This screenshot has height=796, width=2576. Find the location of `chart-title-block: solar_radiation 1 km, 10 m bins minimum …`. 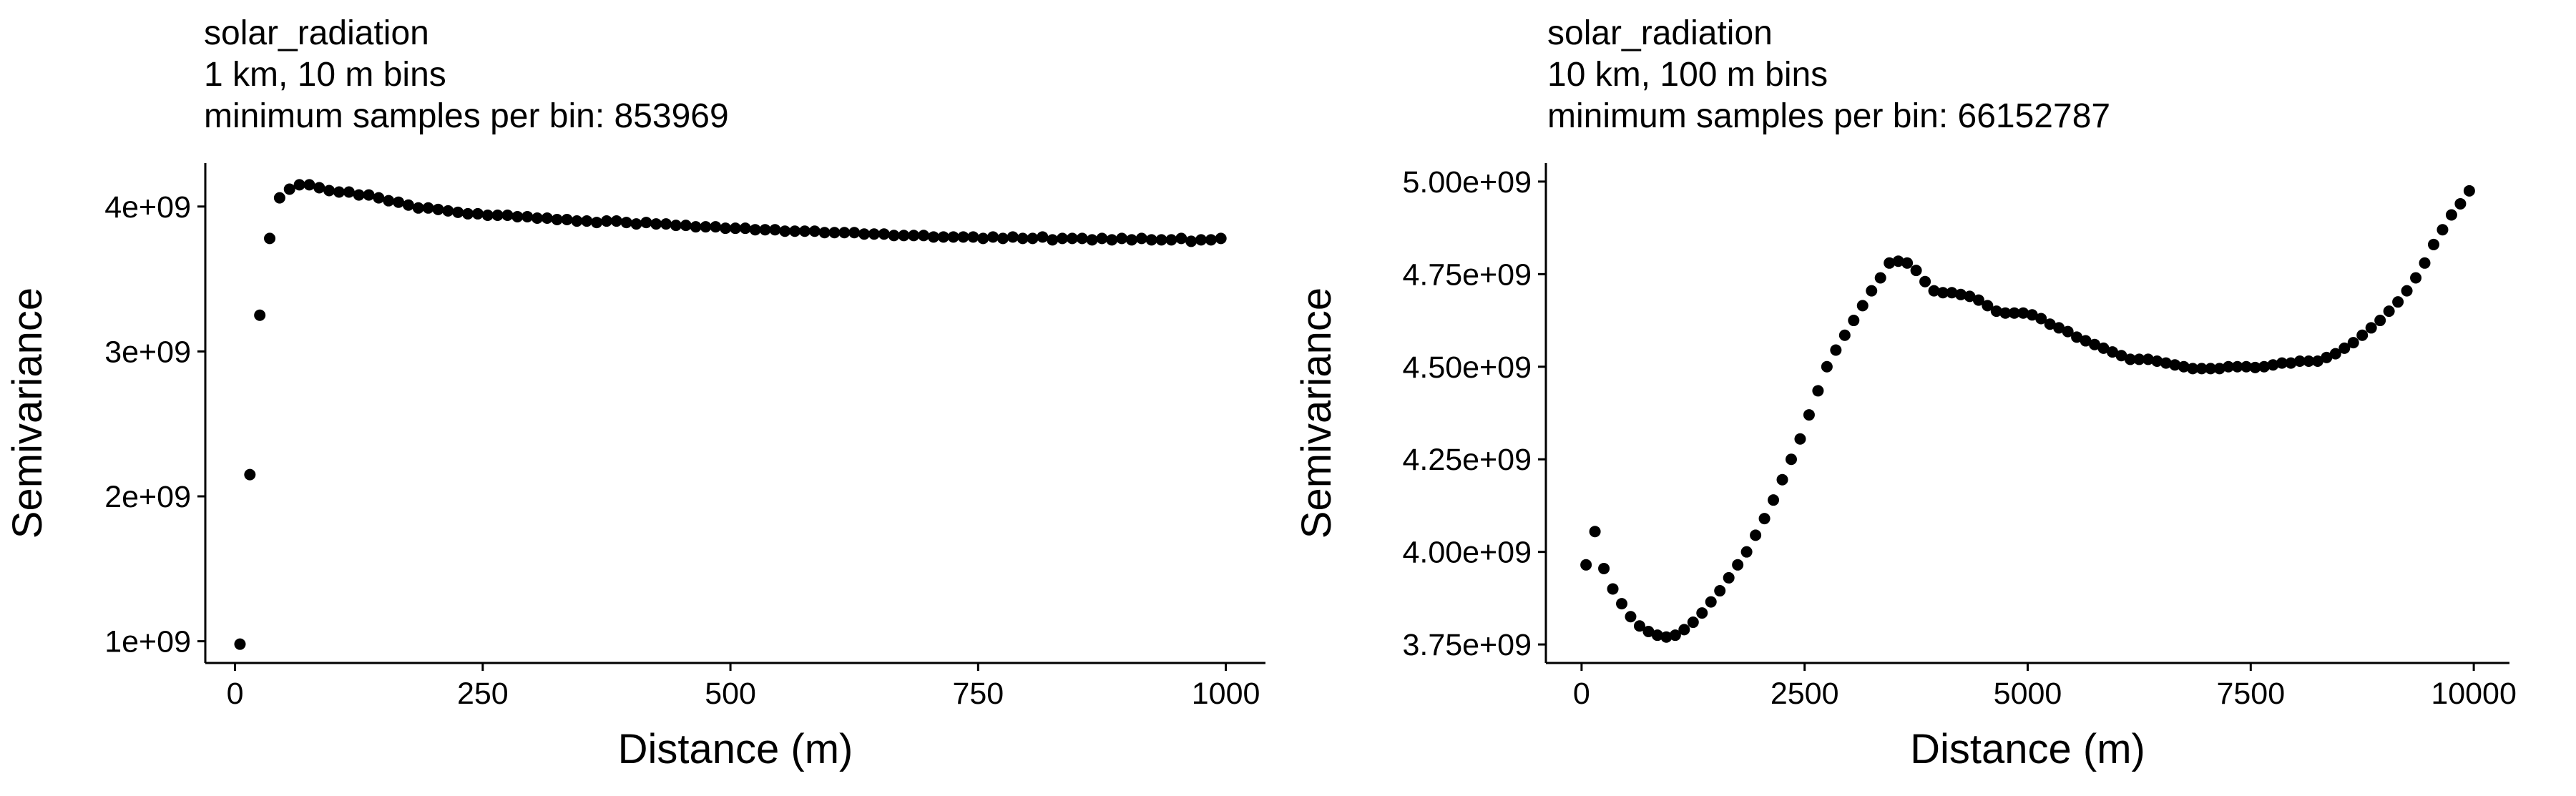

chart-title-block: solar_radiation 1 km, 10 m bins minimum … is located at coordinates (466, 75).